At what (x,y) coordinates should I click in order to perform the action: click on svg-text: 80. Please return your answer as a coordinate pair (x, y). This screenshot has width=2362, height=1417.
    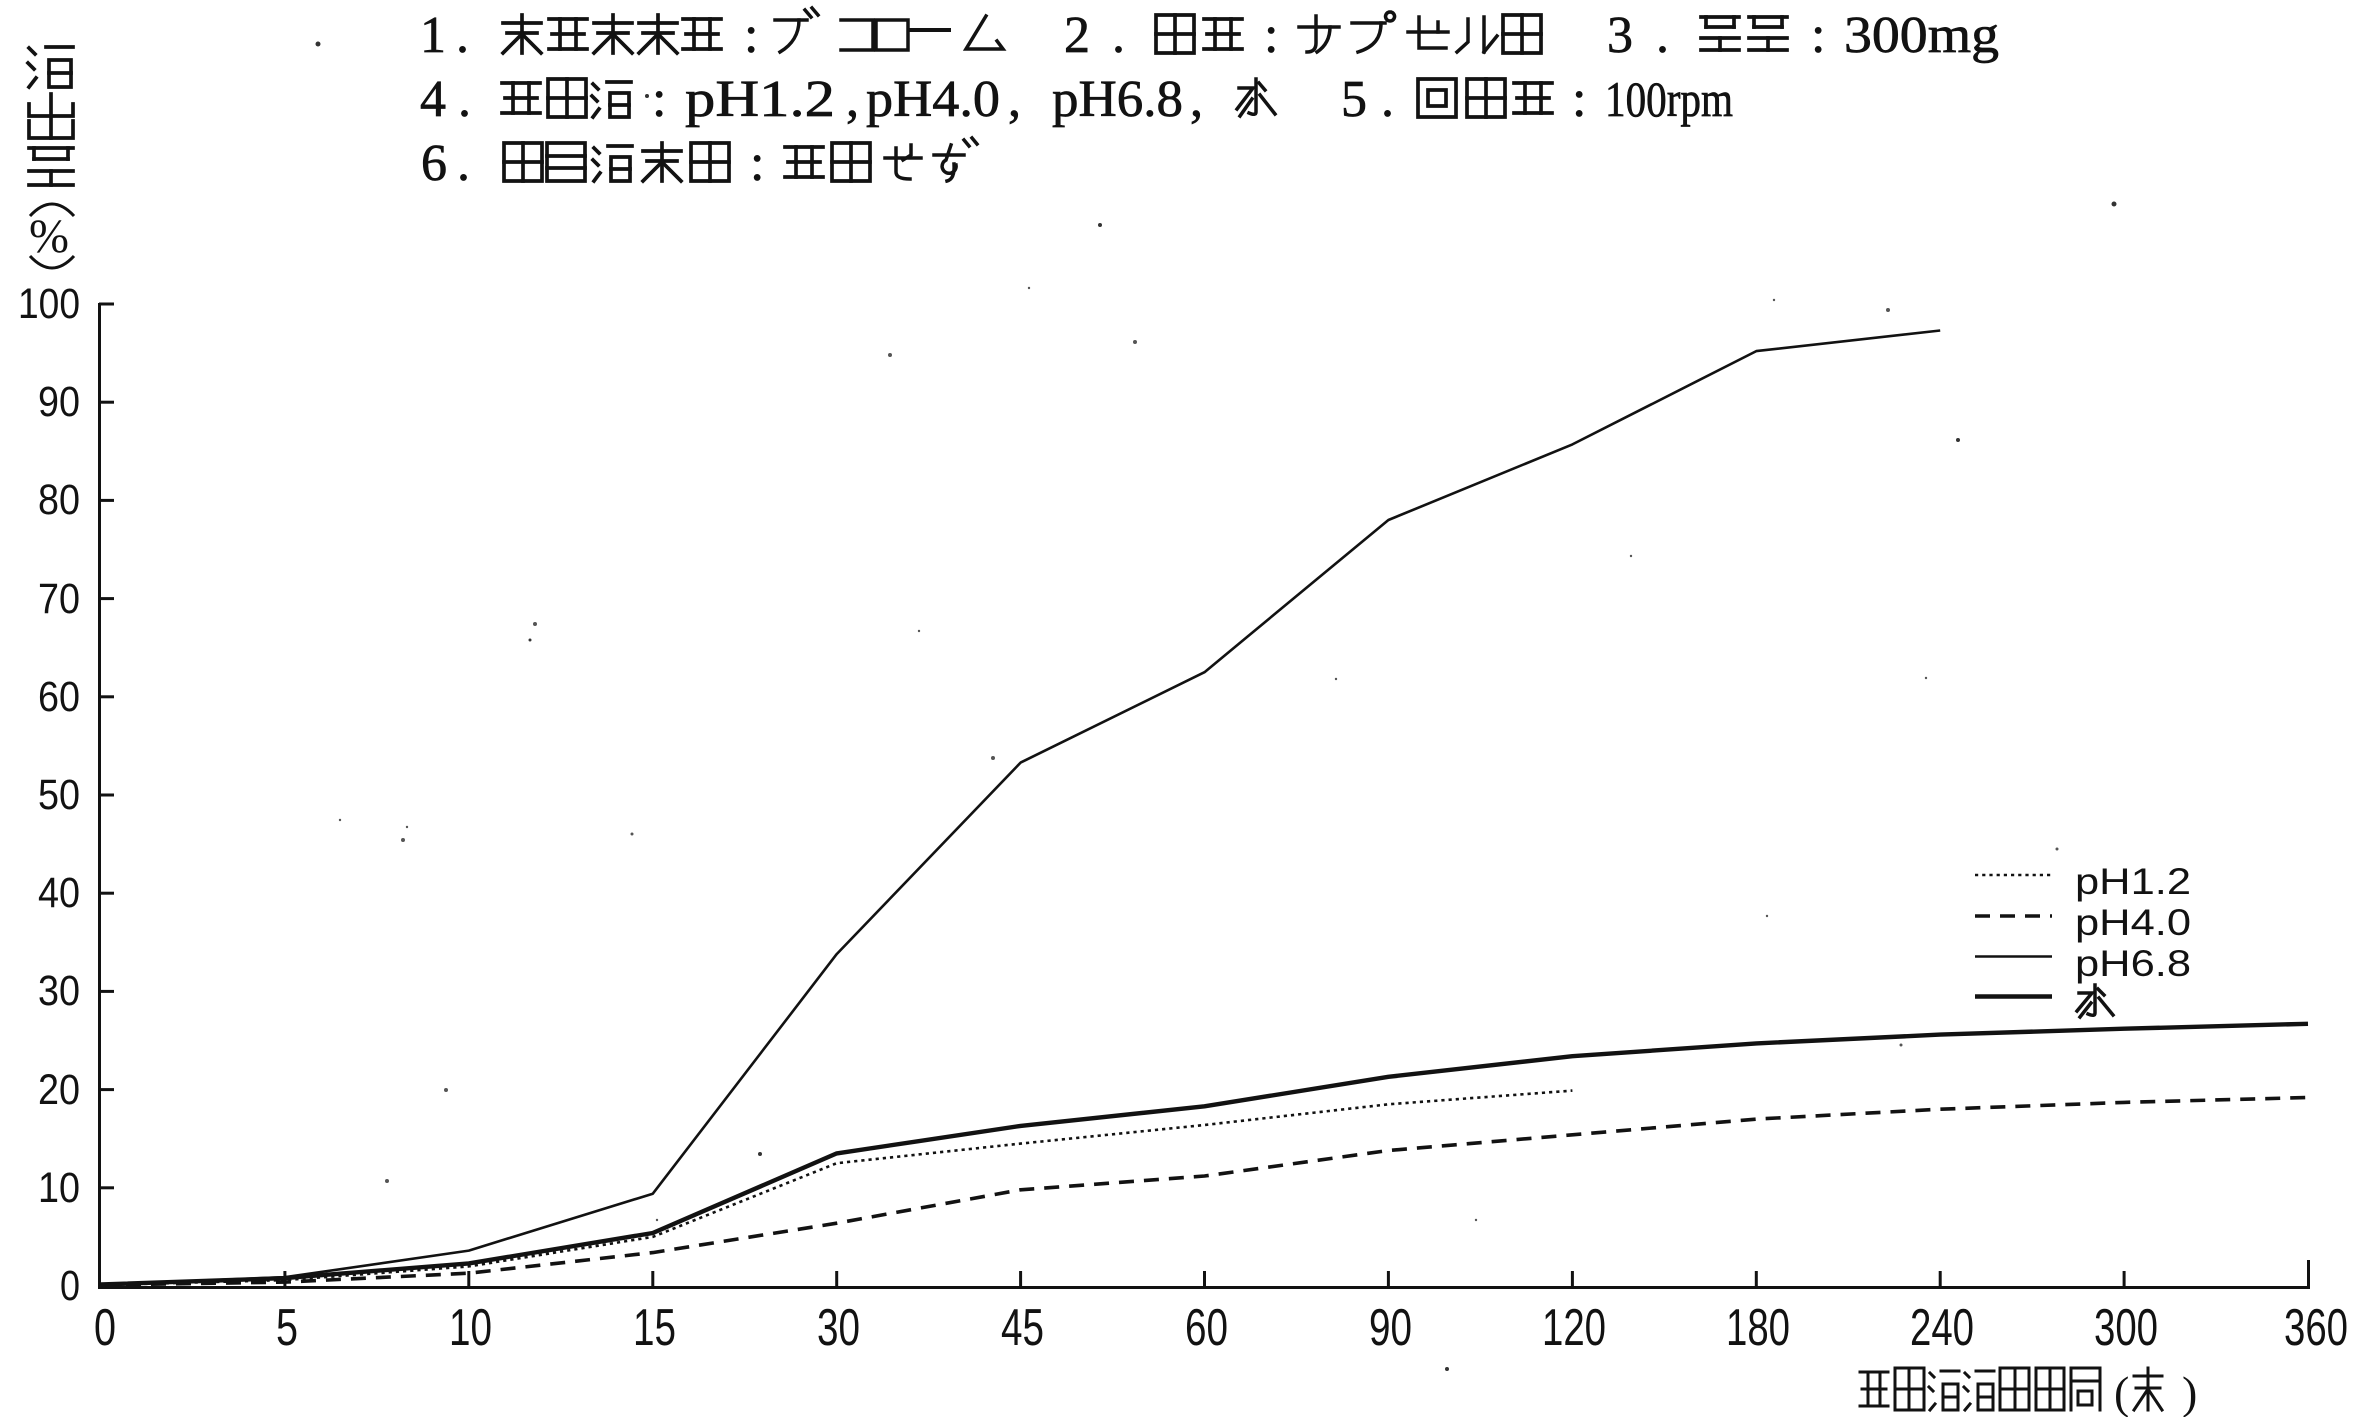
    Looking at the image, I should click on (59, 500).